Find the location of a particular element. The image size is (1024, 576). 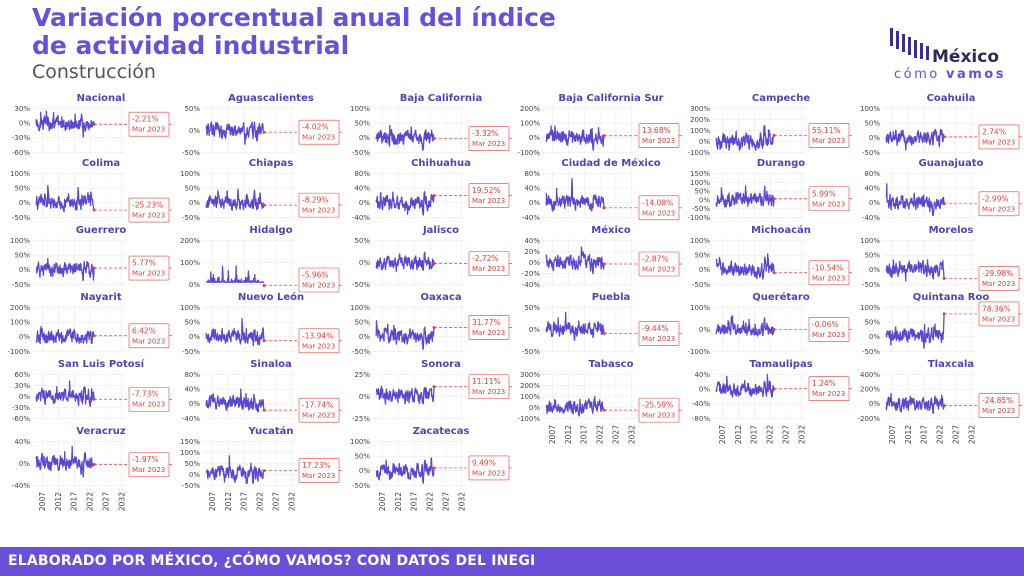

latest-value-label: 31.77% is located at coordinates (486, 322).